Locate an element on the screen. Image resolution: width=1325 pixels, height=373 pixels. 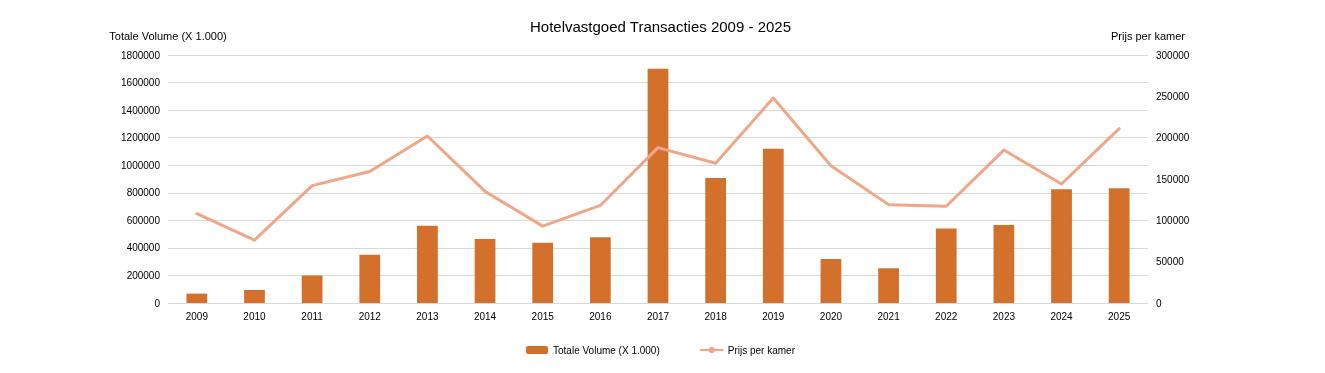
x-tick-label: 2010 is located at coordinates (255, 316).